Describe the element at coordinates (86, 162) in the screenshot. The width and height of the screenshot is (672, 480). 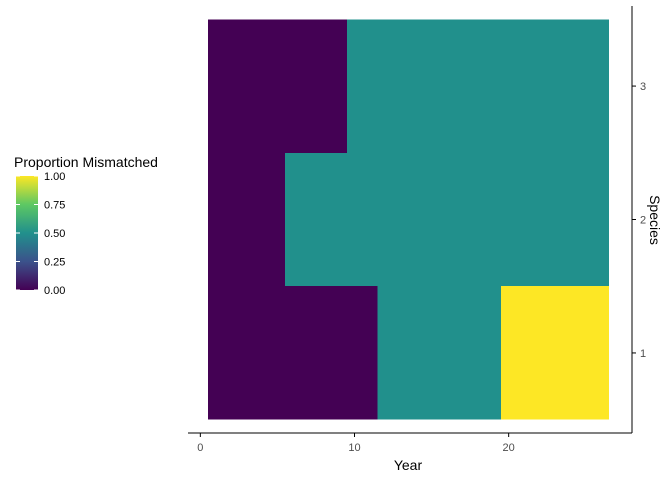
I see `legend-title: Proportion Mismatched` at that location.